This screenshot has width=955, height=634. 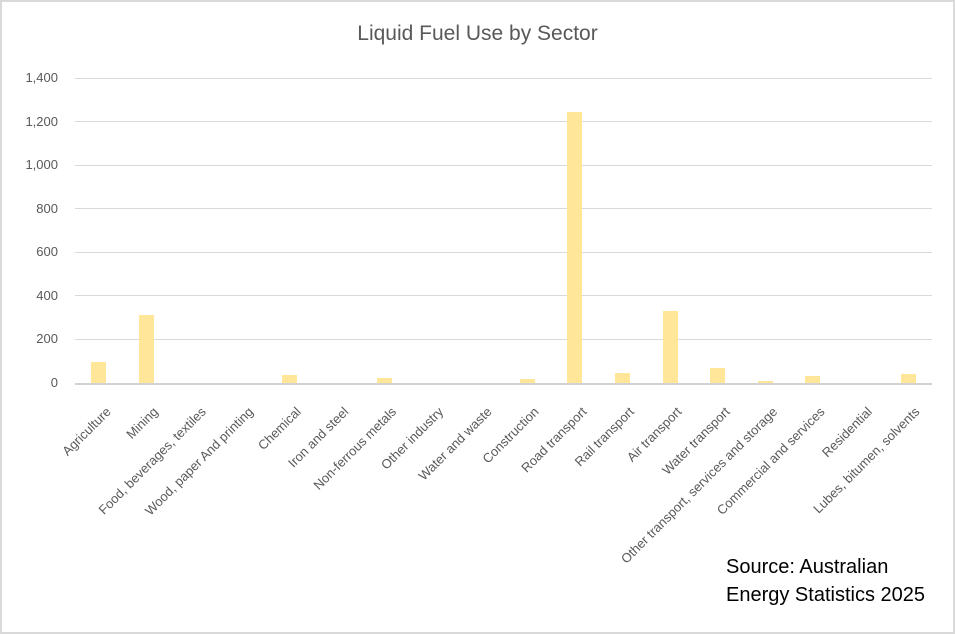 What do you see at coordinates (812, 379) in the screenshot?
I see `bar-commercial-and-services` at bounding box center [812, 379].